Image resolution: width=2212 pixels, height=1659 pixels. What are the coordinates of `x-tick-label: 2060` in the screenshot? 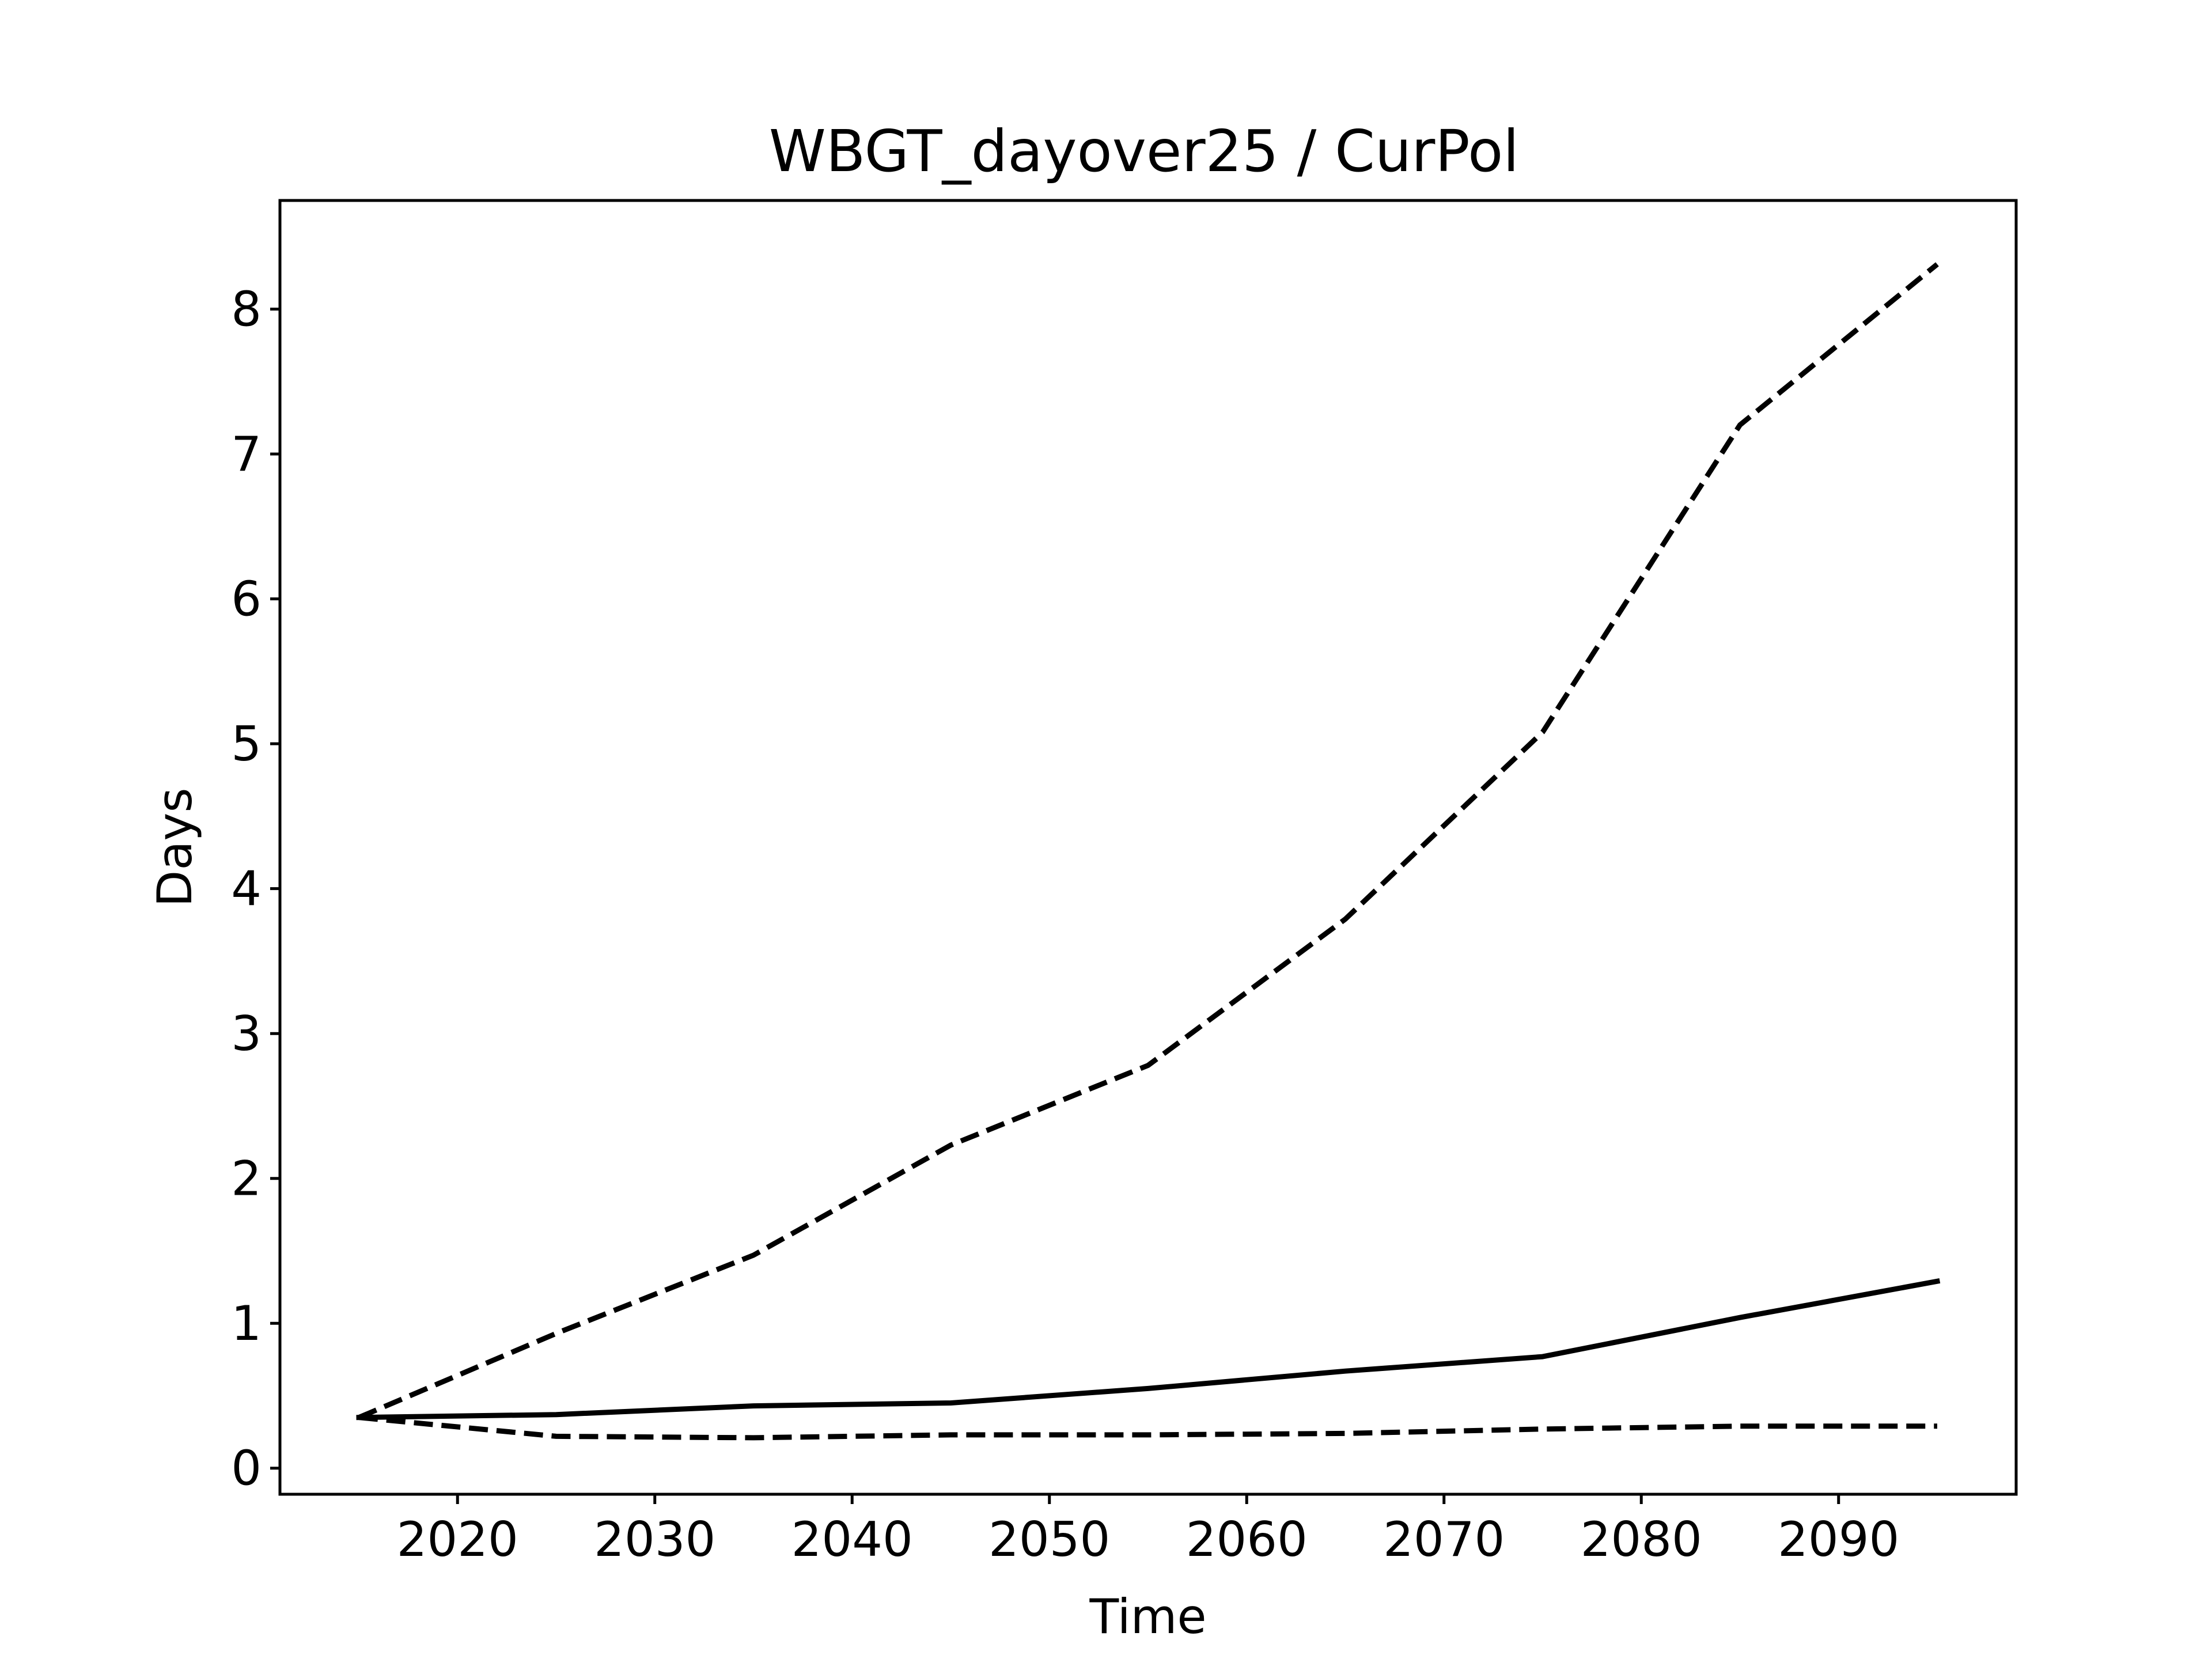 It's located at (1247, 1539).